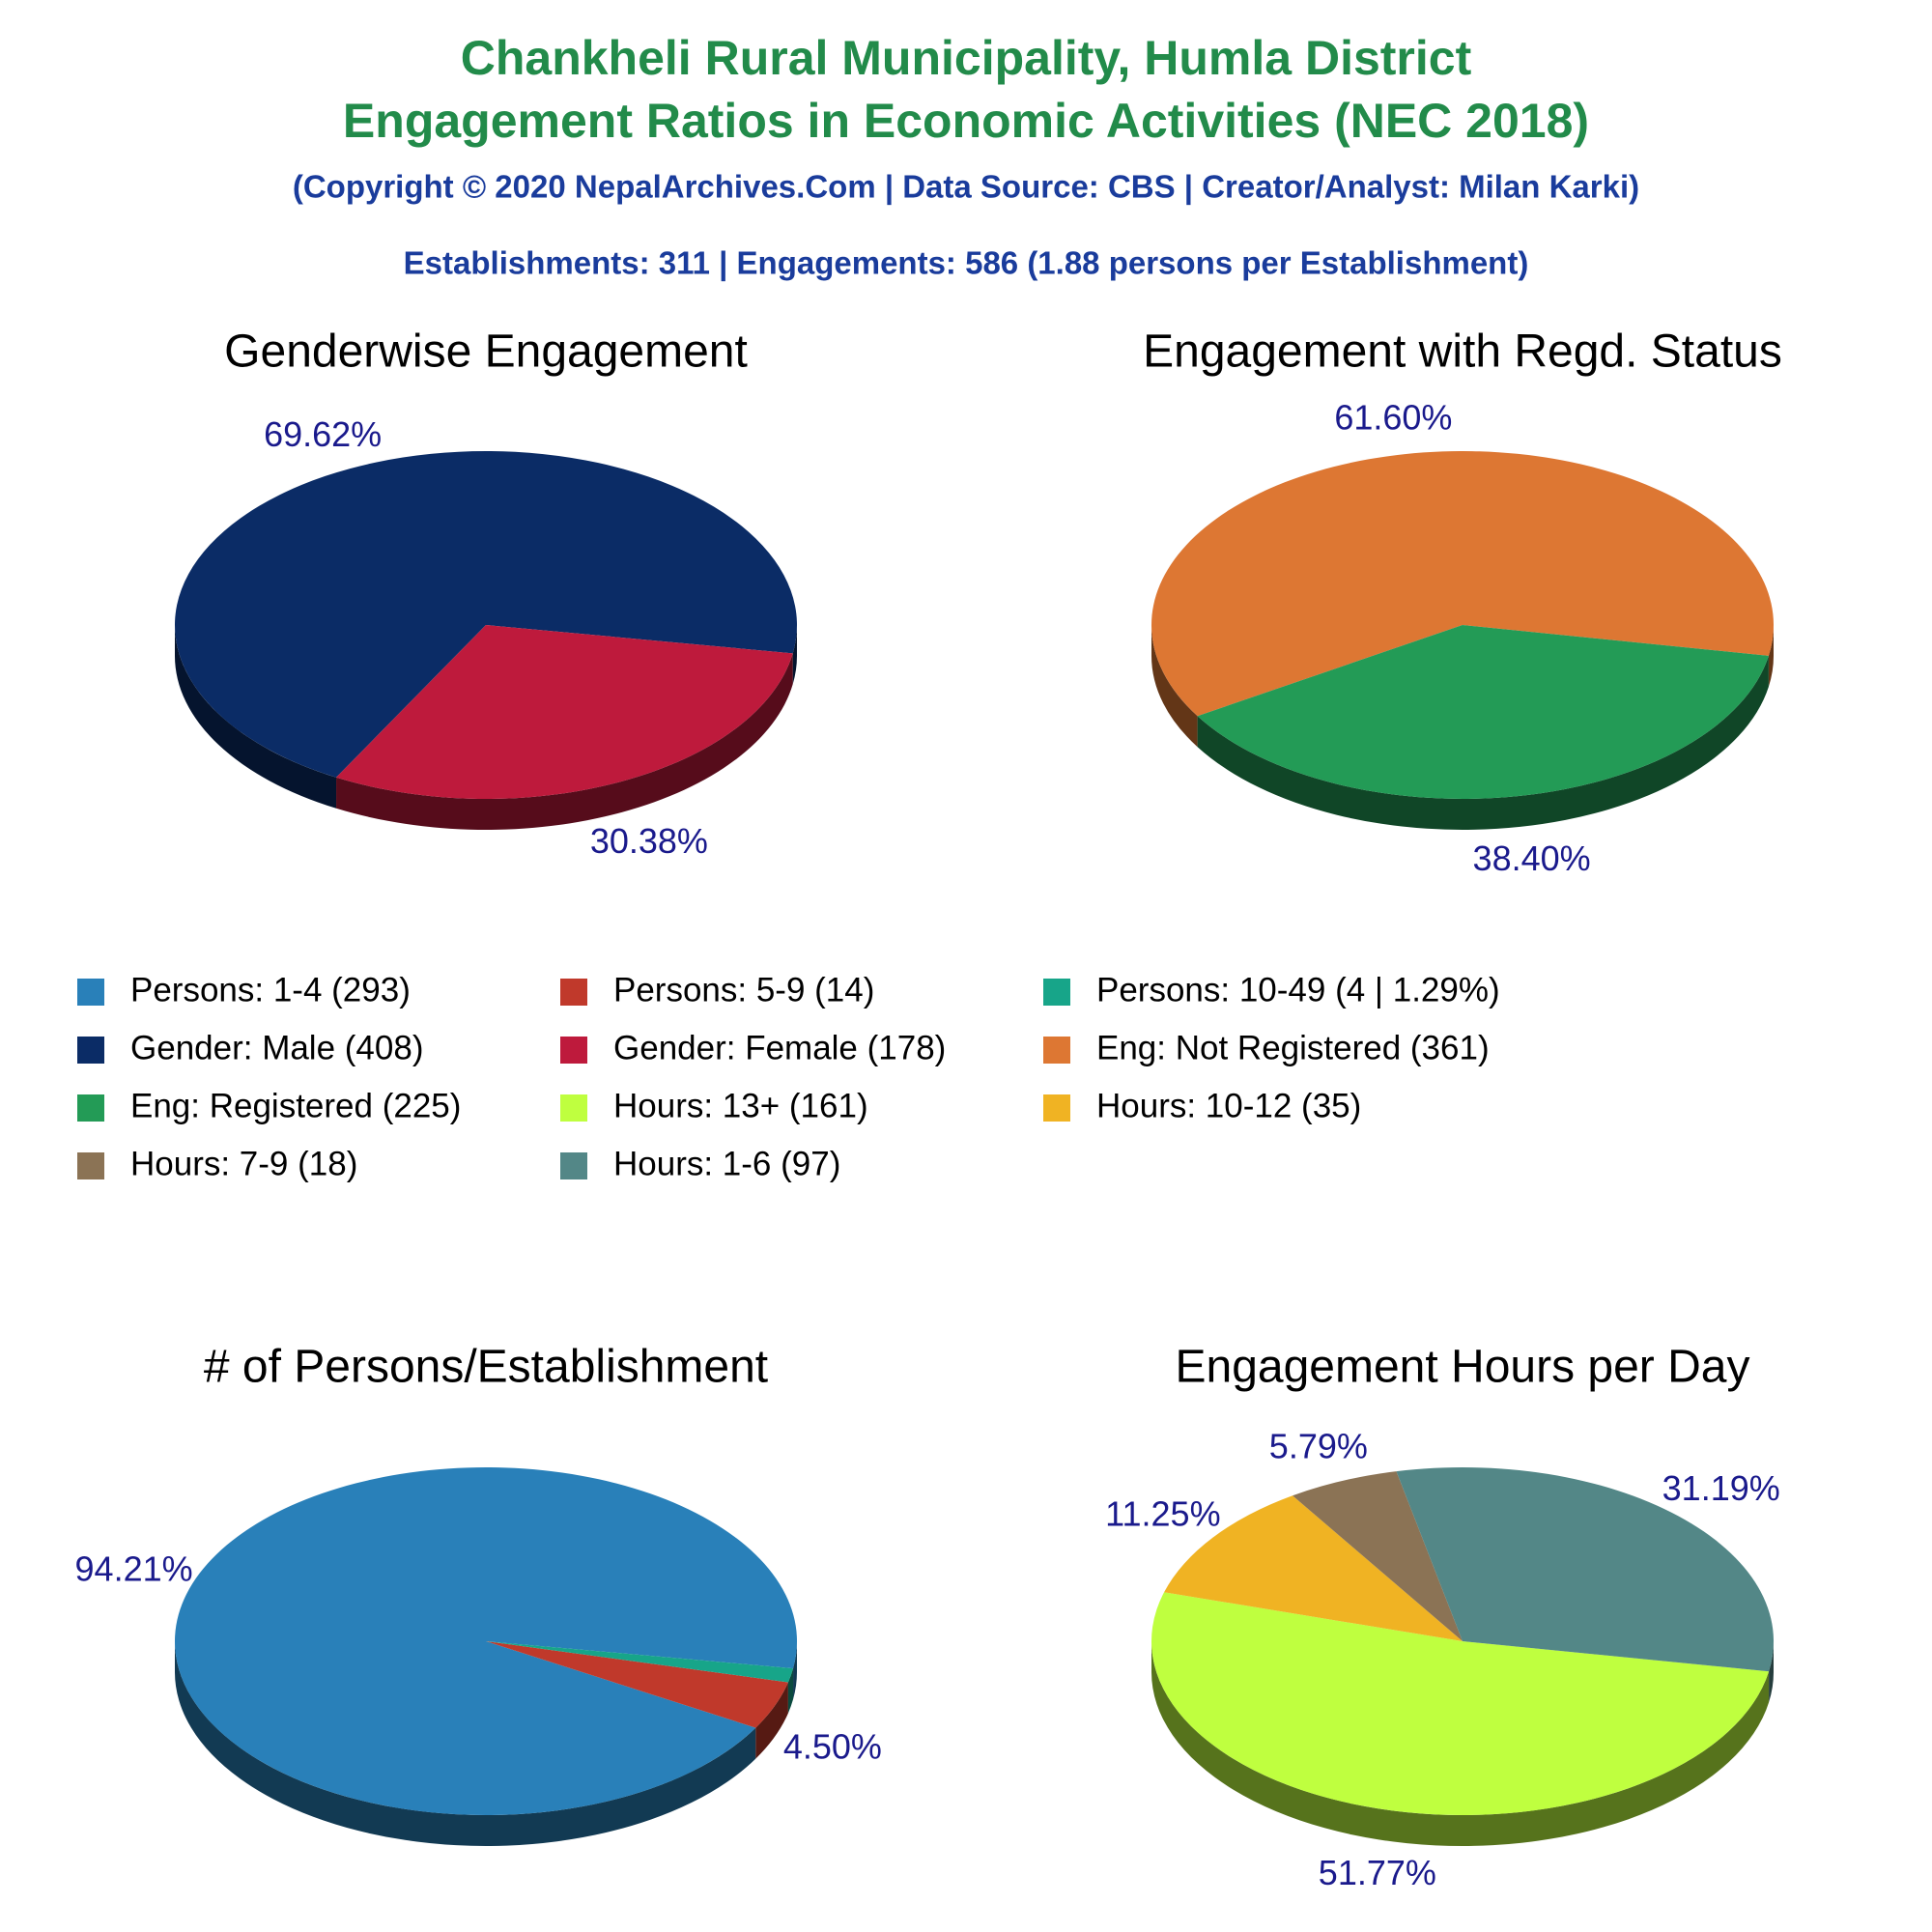  What do you see at coordinates (779, 1047) in the screenshot?
I see `legend-label: Gender: Female (178)` at bounding box center [779, 1047].